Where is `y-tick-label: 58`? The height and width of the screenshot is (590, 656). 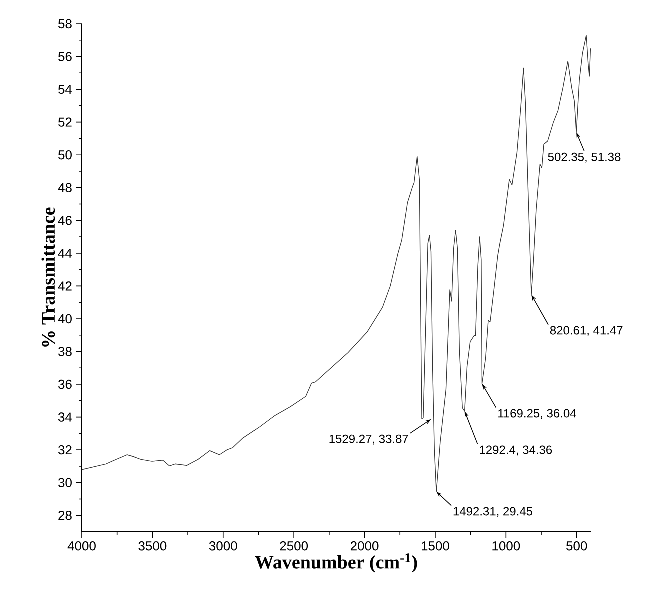 y-tick-label: 58 is located at coordinates (65, 24).